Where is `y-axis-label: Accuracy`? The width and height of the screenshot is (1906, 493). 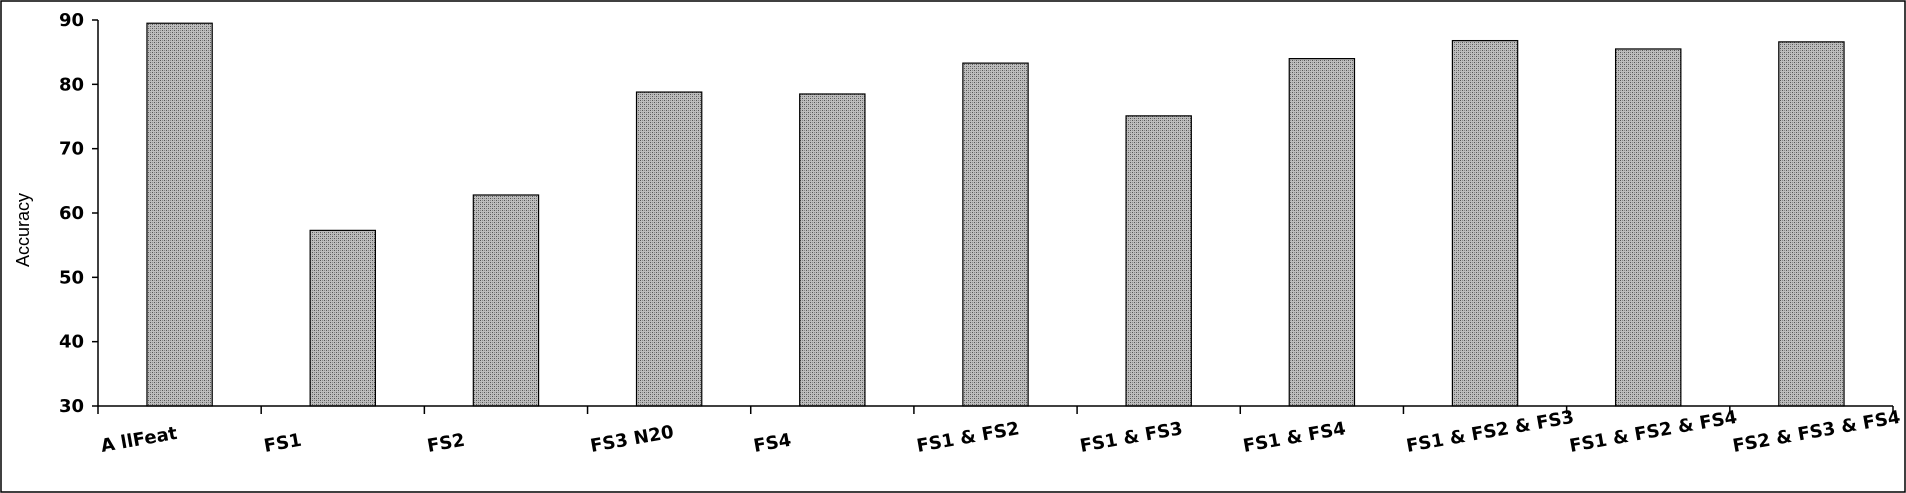 y-axis-label: Accuracy is located at coordinates (23, 230).